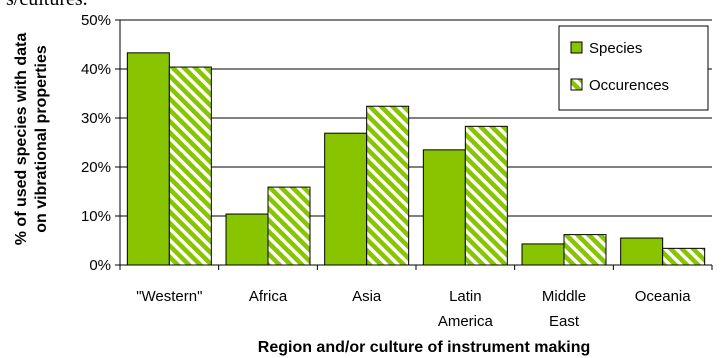  I want to click on y-tick-label: 30%, so click(96, 118).